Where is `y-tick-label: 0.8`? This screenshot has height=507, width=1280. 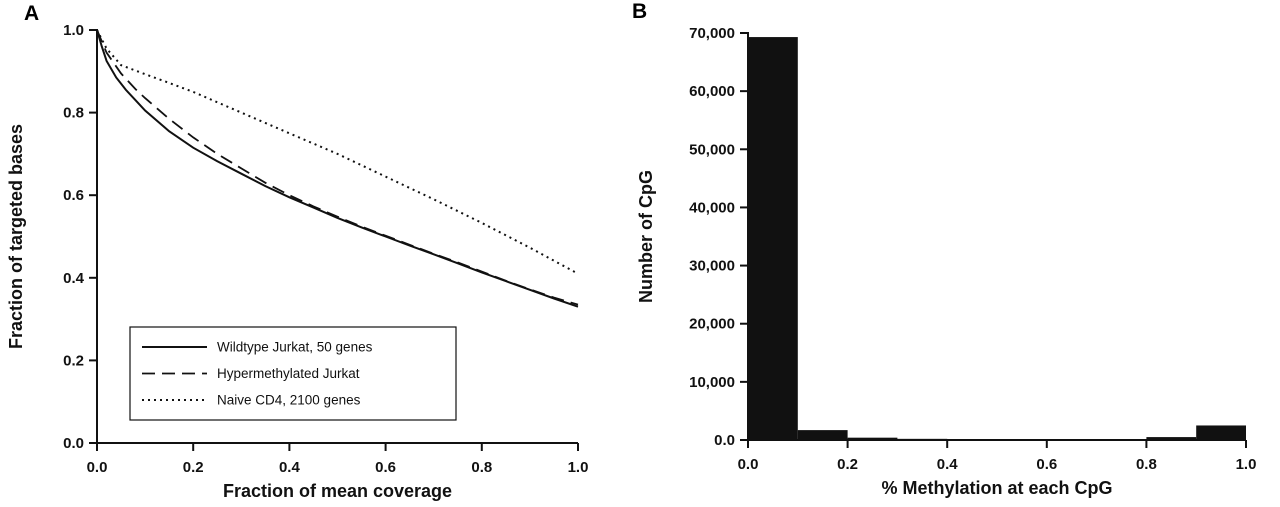 y-tick-label: 0.8 is located at coordinates (73, 113).